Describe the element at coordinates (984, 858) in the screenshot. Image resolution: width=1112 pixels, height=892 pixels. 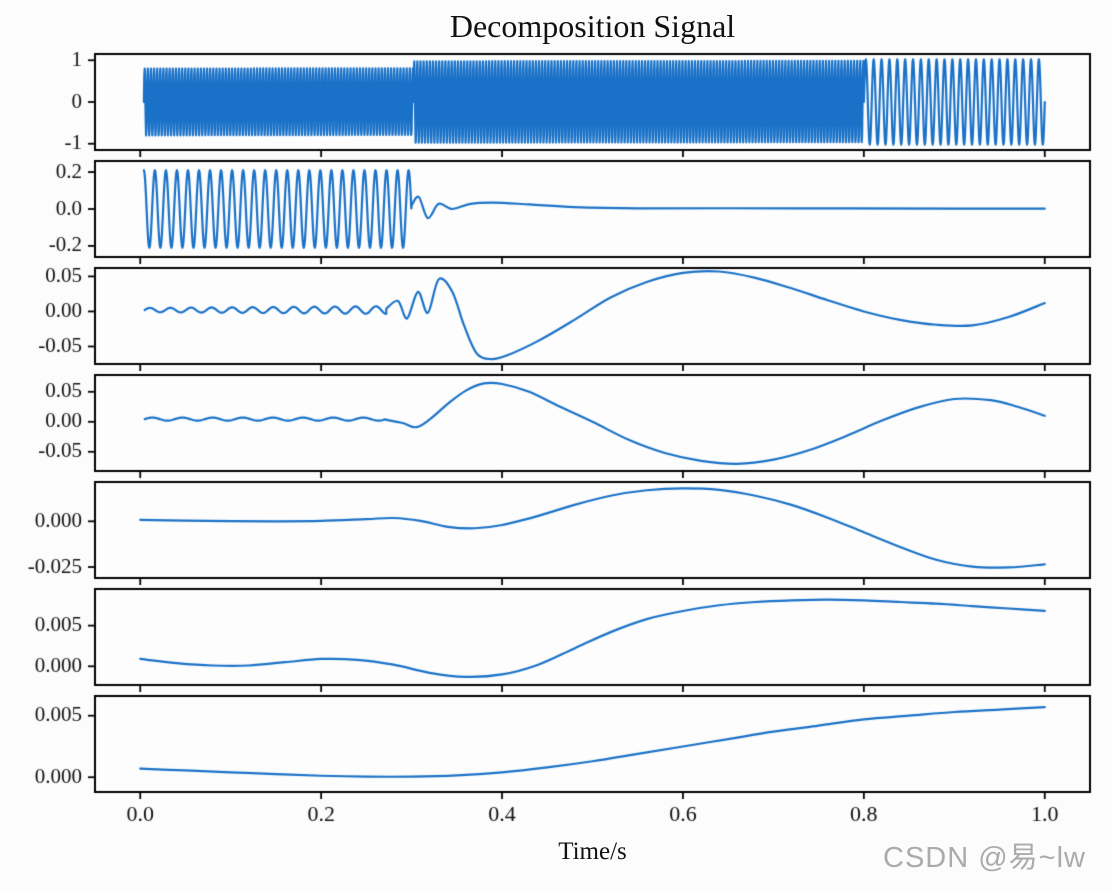
I see `watermark-text: CSDN @易~lw` at that location.